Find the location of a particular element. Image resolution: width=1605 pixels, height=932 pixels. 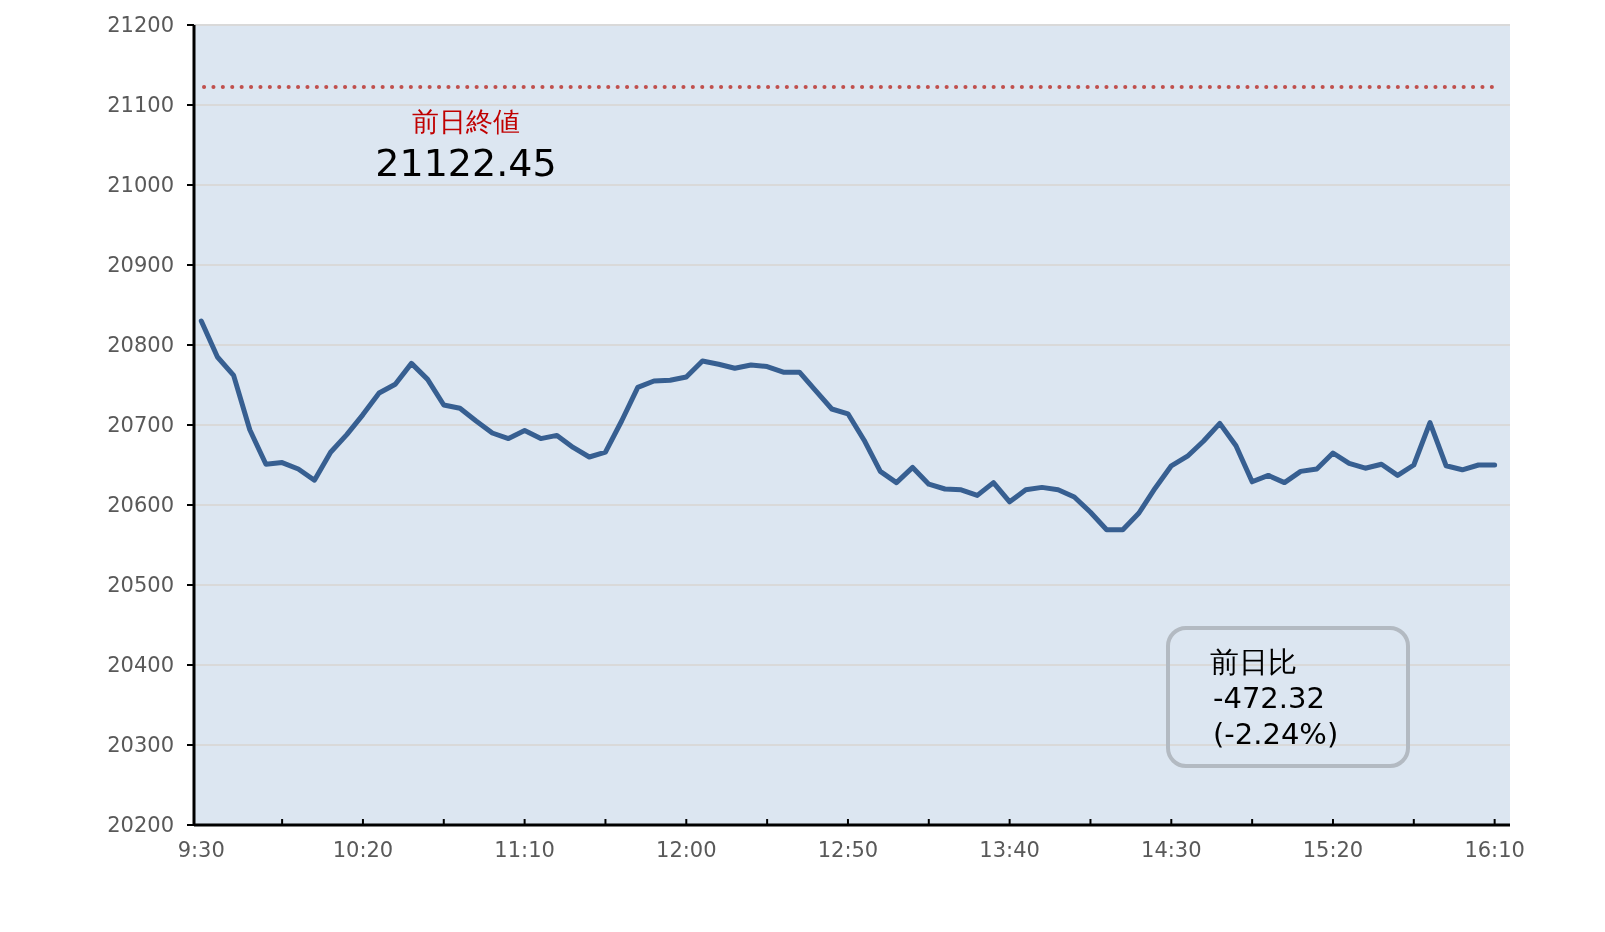

y-tick-label: 20600 is located at coordinates (140, 505).